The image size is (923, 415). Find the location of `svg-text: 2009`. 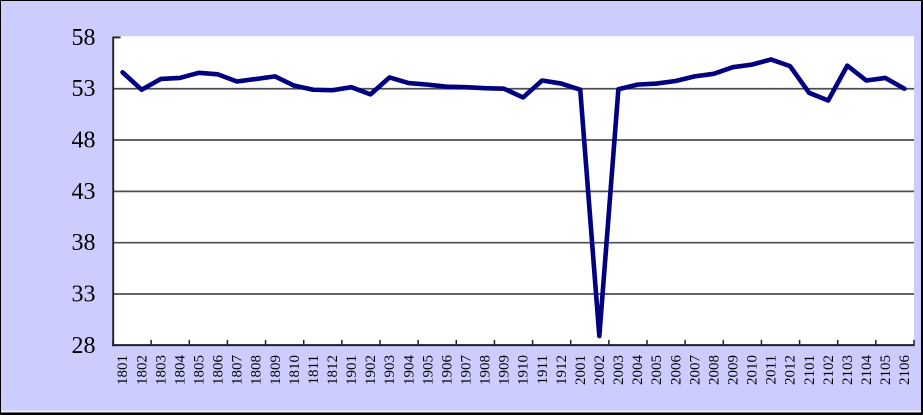

svg-text: 2009 is located at coordinates (734, 370).